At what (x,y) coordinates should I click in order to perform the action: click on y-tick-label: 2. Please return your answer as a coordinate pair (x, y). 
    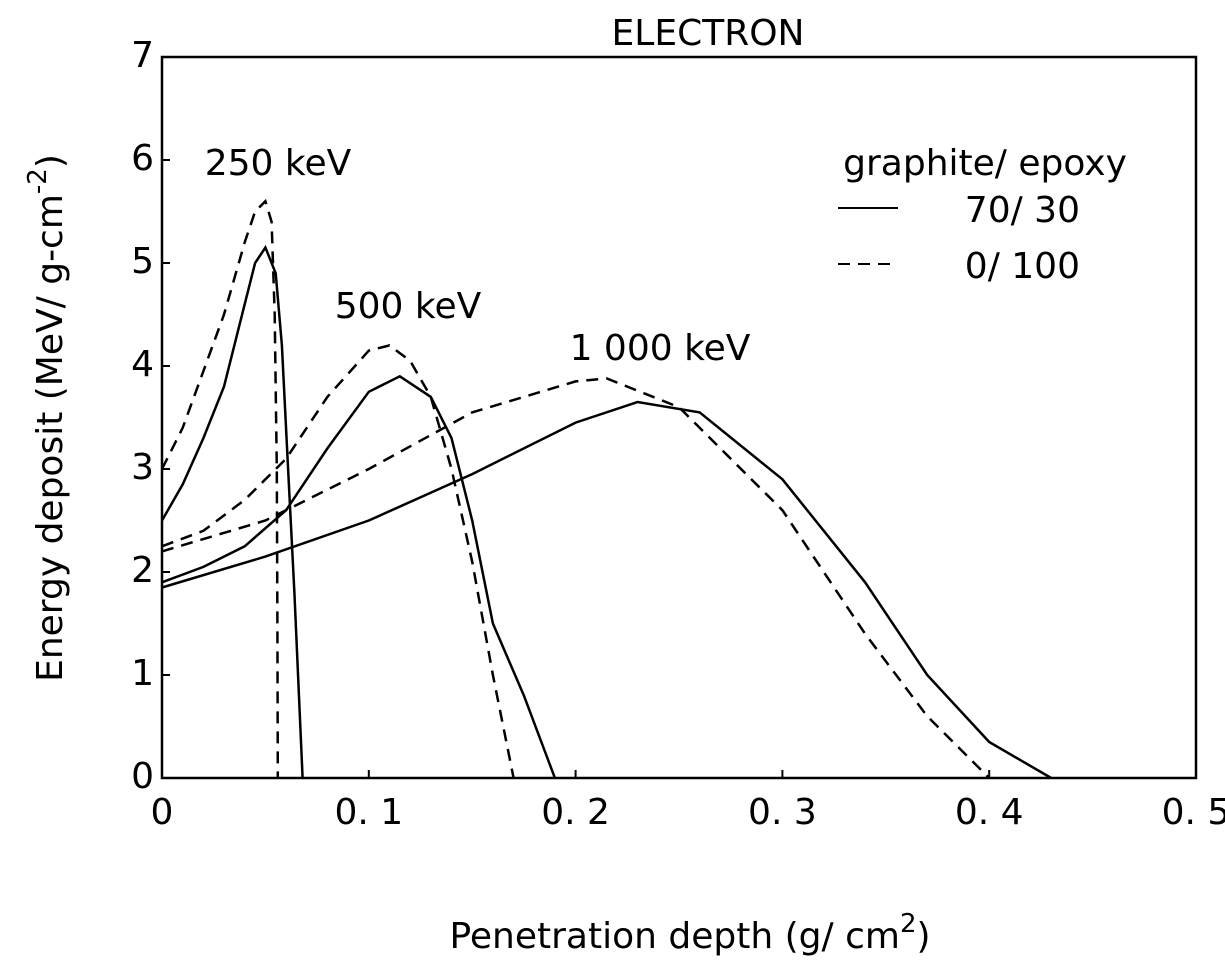
    Looking at the image, I should click on (142, 570).